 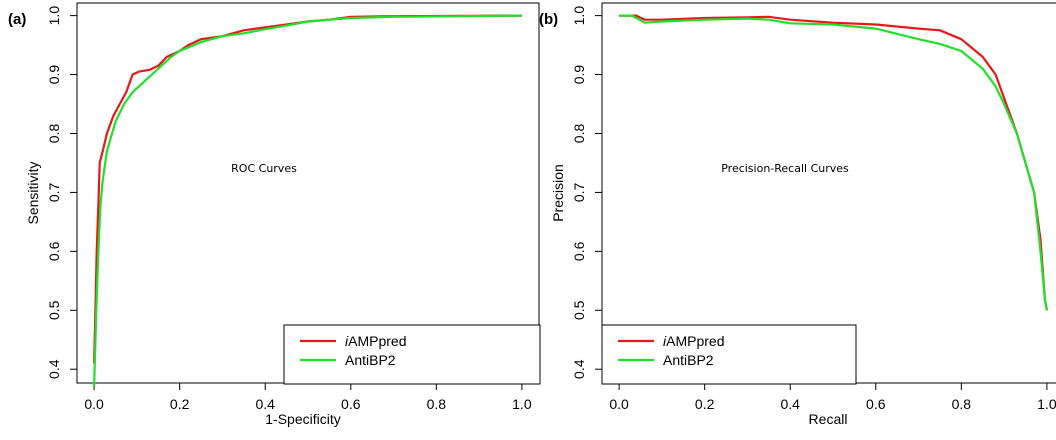 What do you see at coordinates (785, 168) in the screenshot?
I see `plot-annotation: Precision-Recall Curves` at bounding box center [785, 168].